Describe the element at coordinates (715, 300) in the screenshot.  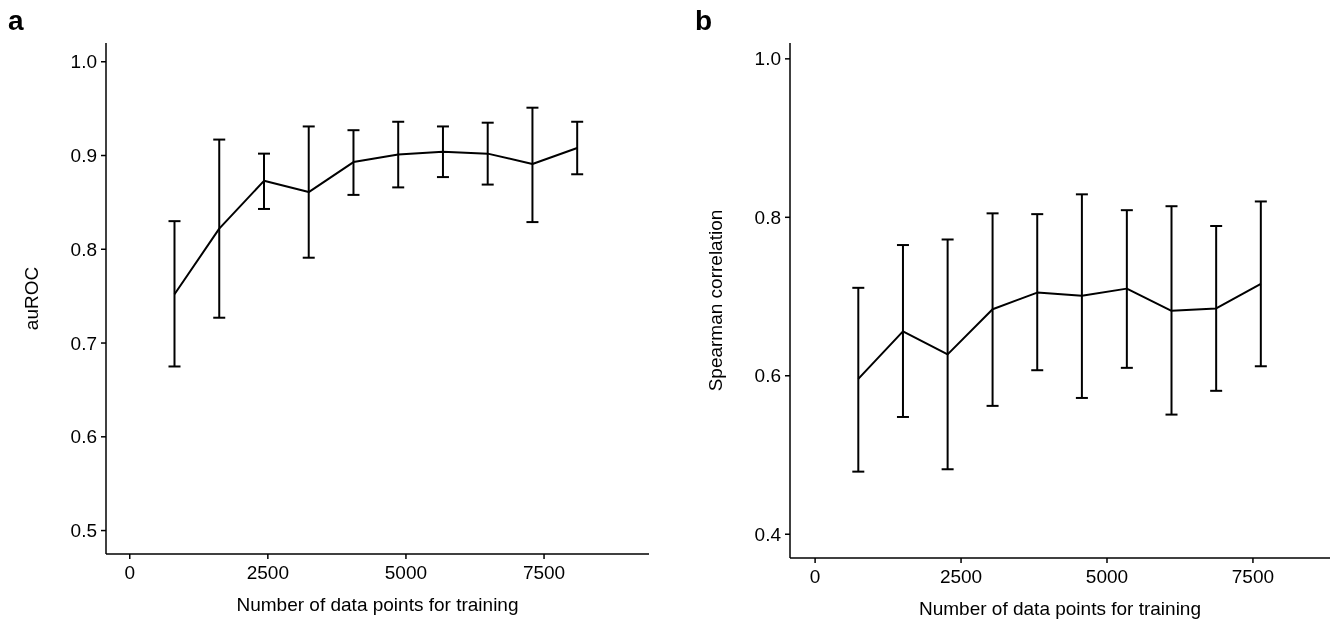
I see `y-axis-title: Spearman correlation` at that location.